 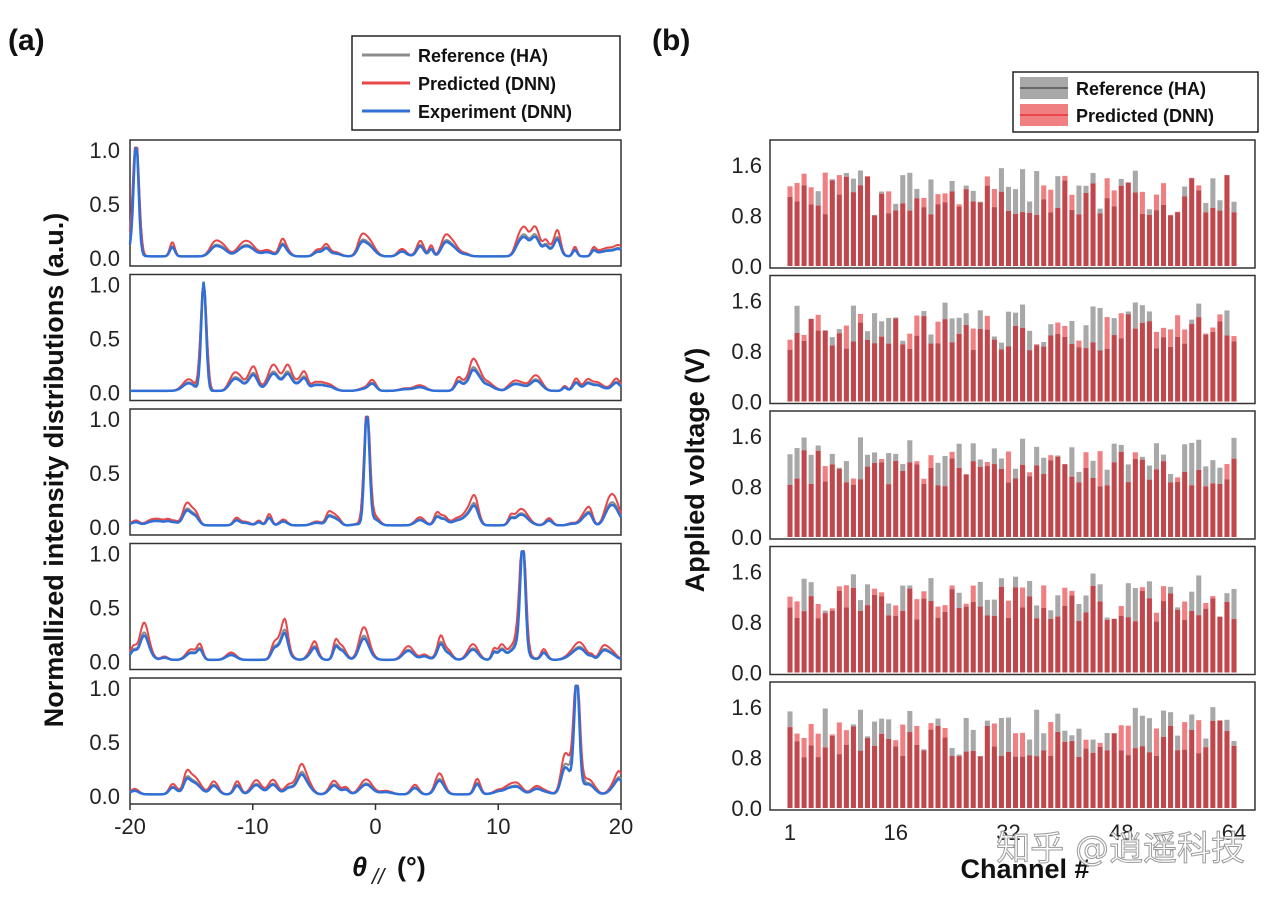 I want to click on panel-a-x-axis-subscript: //, so click(x=378, y=876).